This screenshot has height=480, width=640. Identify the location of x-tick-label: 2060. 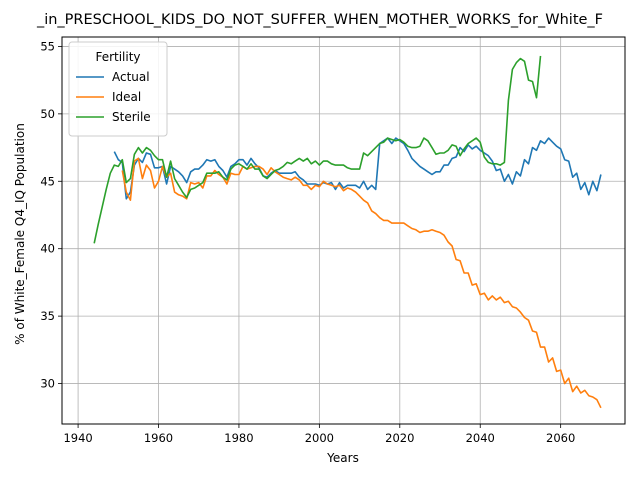
(560, 438).